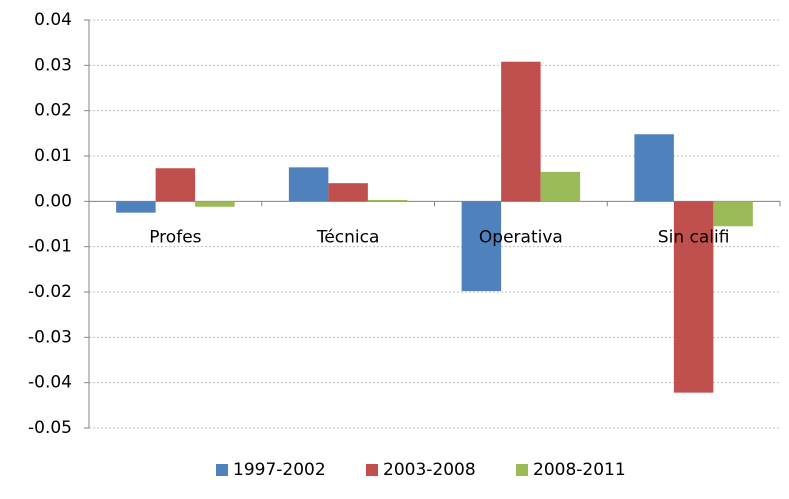 The height and width of the screenshot is (499, 789). What do you see at coordinates (50, 292) in the screenshot?
I see `y-tick-label: -0.02` at bounding box center [50, 292].